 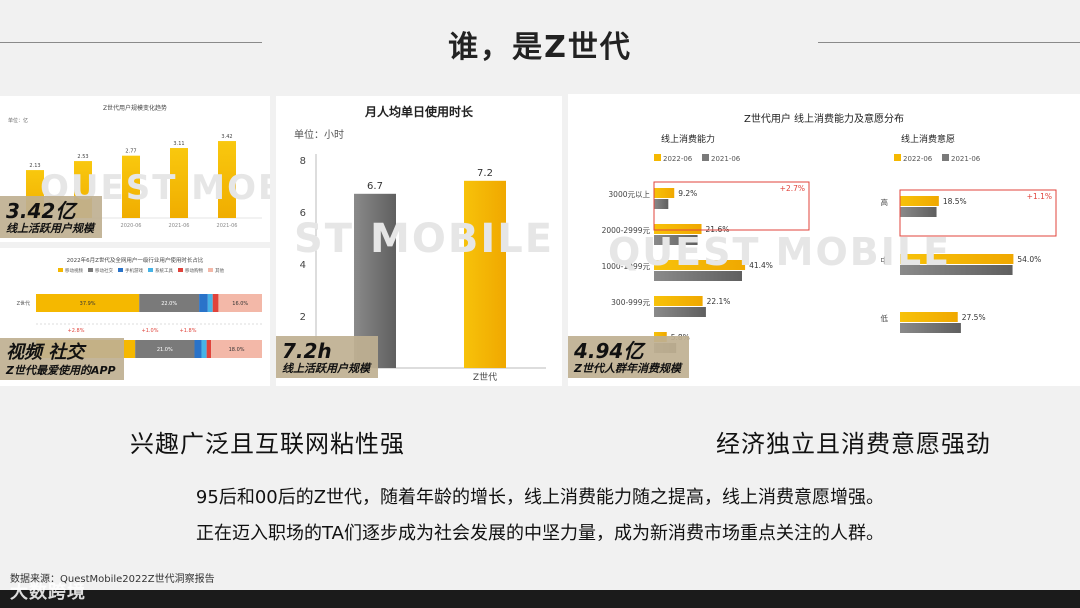 I want to click on page-title: 谁，是Z世代, so click(x=540, y=47).